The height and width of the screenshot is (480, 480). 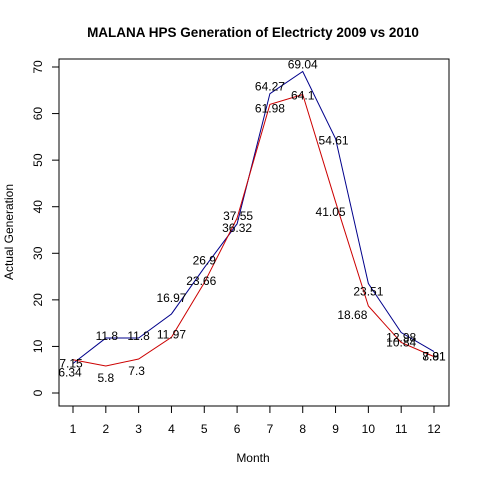 I want to click on data-label-red: 11.97, so click(x=171, y=334).